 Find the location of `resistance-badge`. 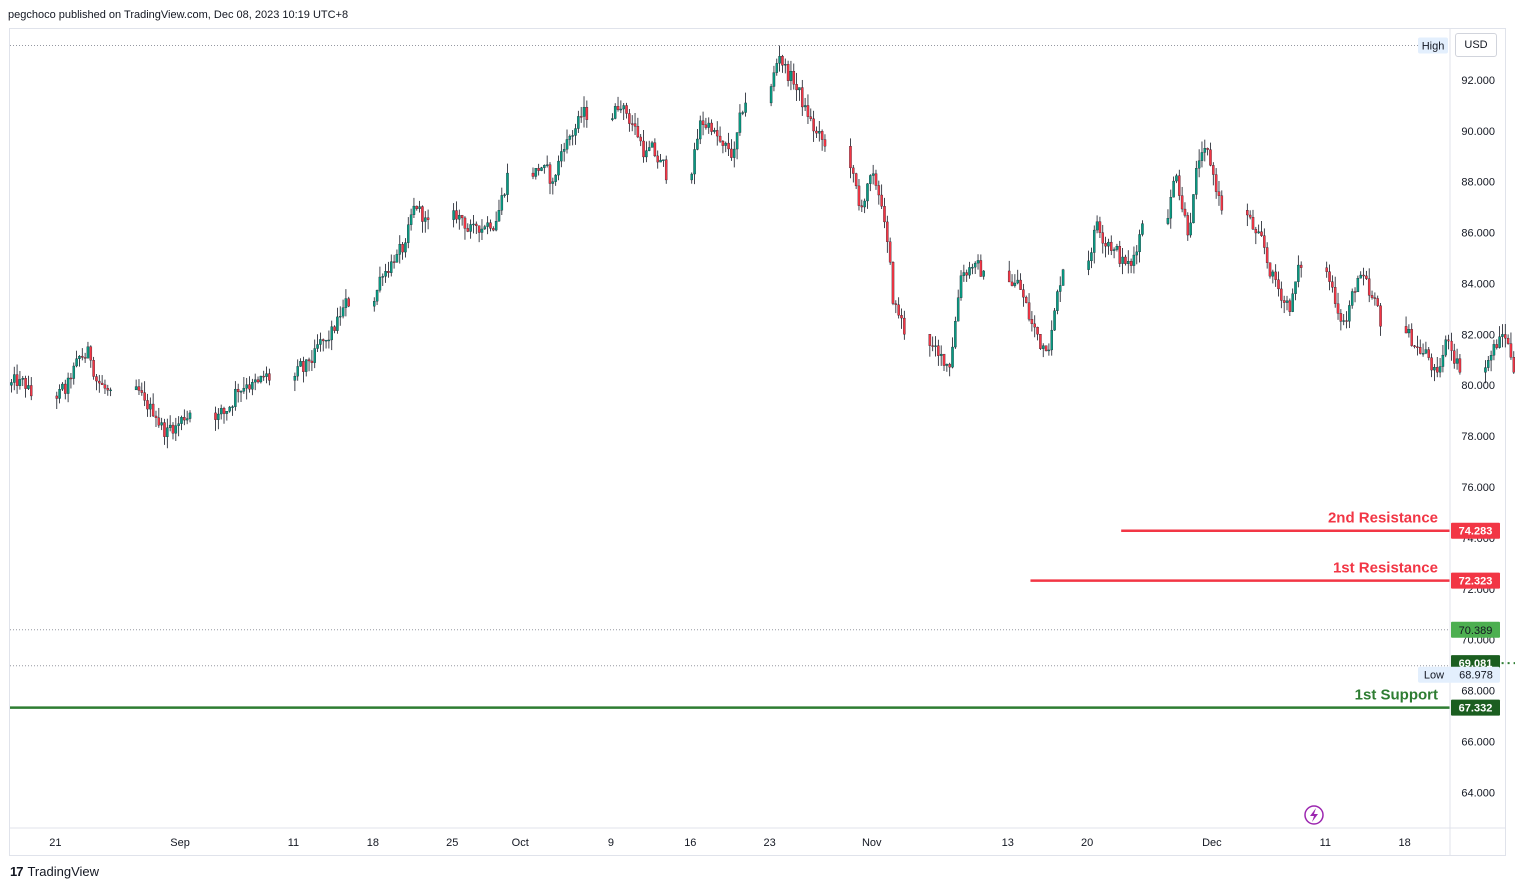

resistance-badge is located at coordinates (1475, 530).